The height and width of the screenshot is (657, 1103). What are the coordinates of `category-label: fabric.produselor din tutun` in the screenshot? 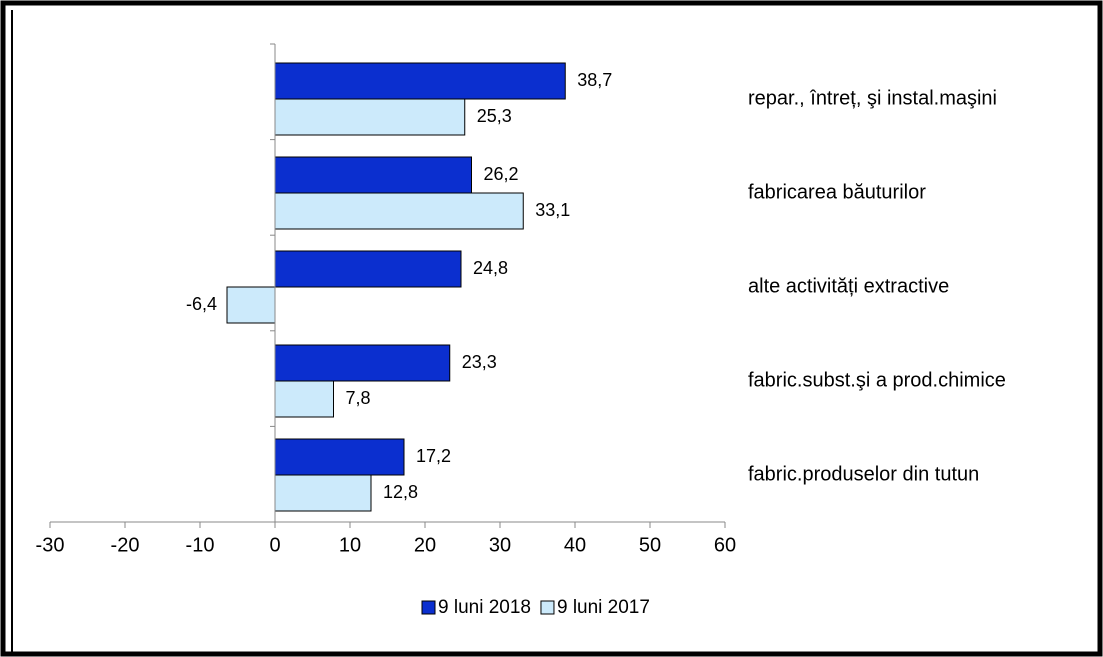 It's located at (863, 474).